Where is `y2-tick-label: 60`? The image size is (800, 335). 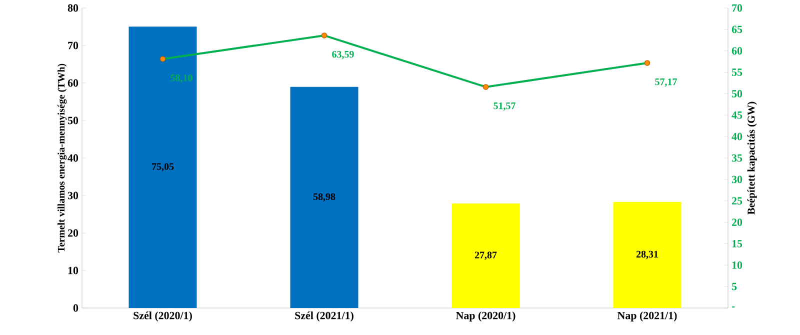 y2-tick-label: 60 is located at coordinates (737, 51).